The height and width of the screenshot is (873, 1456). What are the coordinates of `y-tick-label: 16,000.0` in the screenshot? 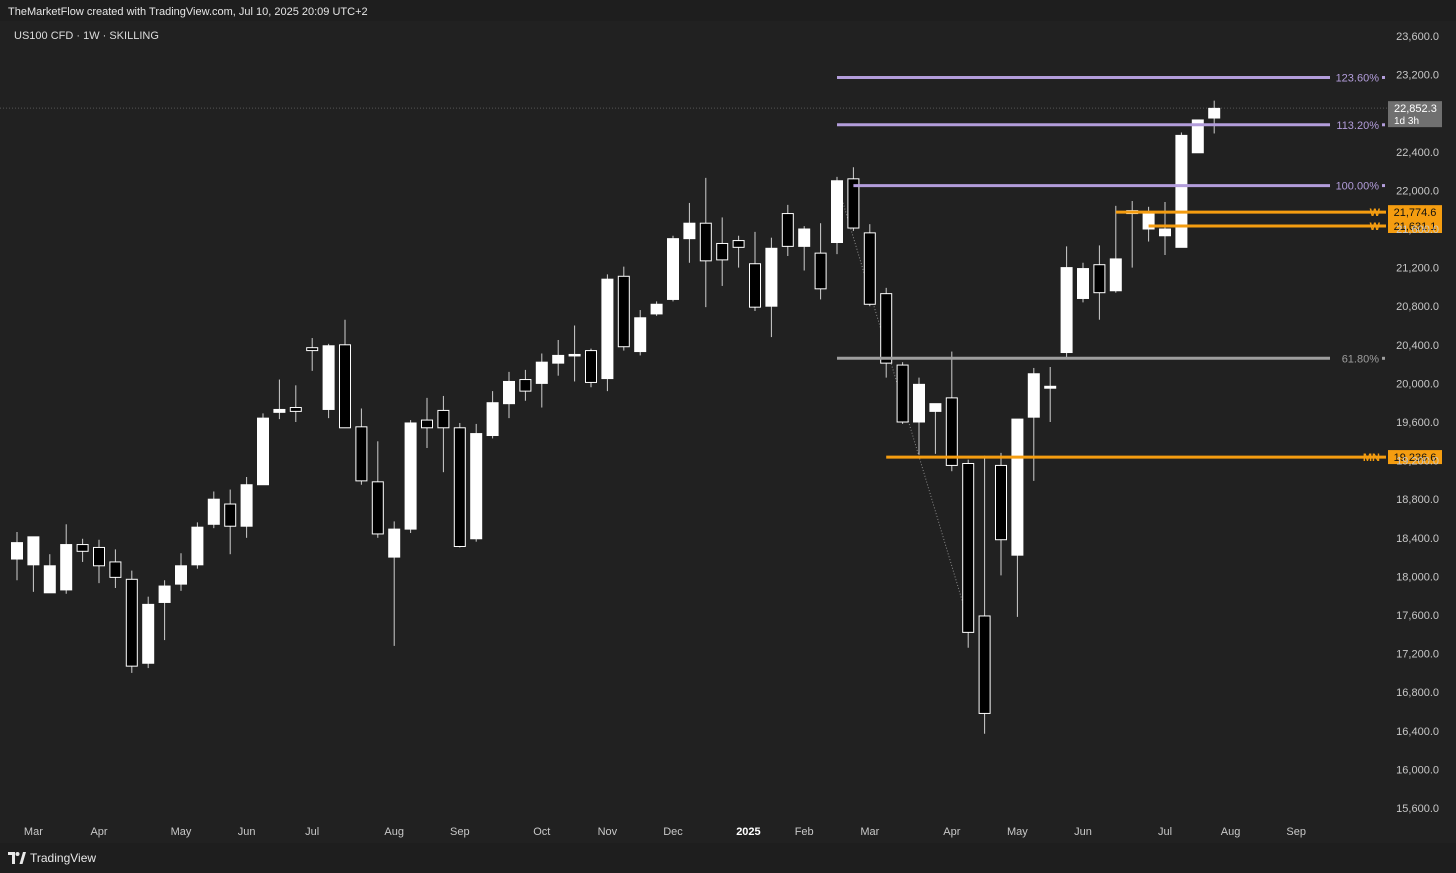 It's located at (1417, 770).